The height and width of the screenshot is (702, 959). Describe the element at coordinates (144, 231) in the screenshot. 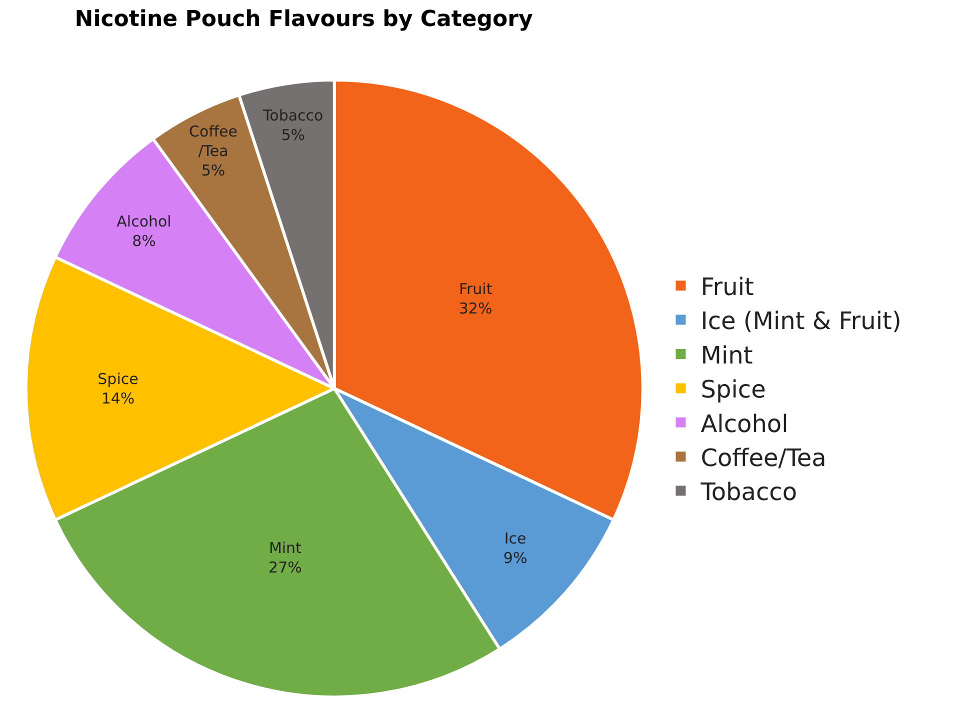

I see `data-label: Alcohol 8%` at that location.